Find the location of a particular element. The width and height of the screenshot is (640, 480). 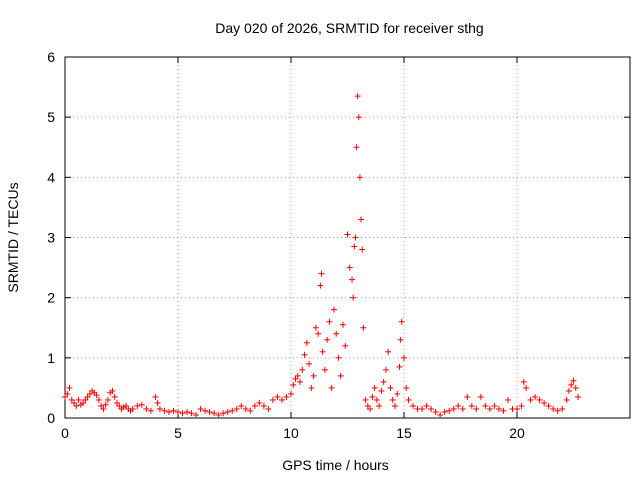

y-tick-label: 2 is located at coordinates (51, 298).